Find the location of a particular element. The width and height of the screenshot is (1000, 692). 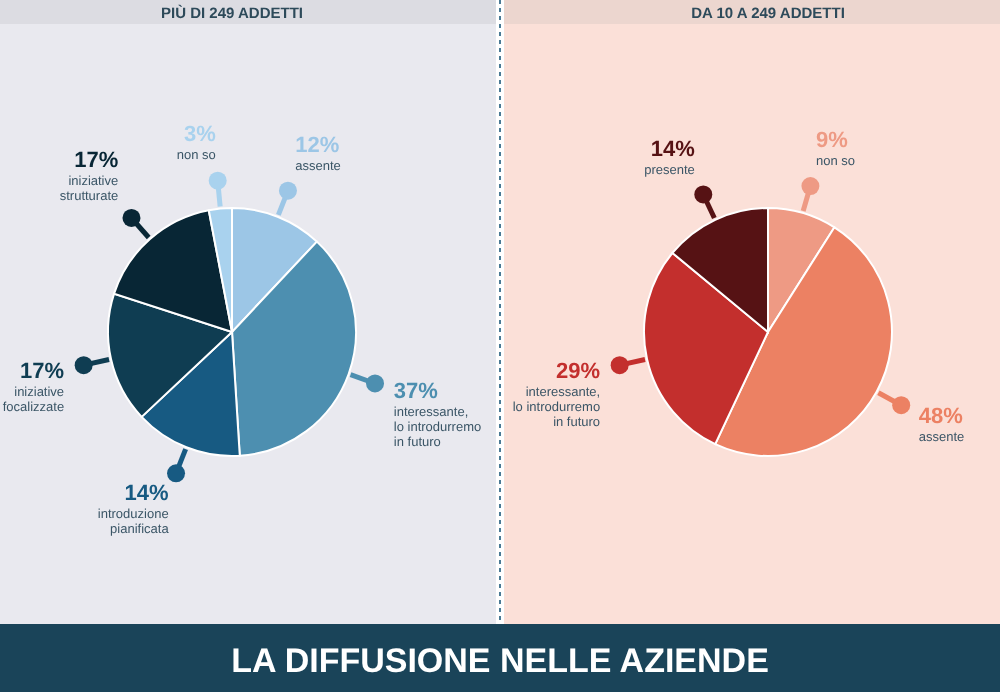

data-label: 12% is located at coordinates (317, 146).